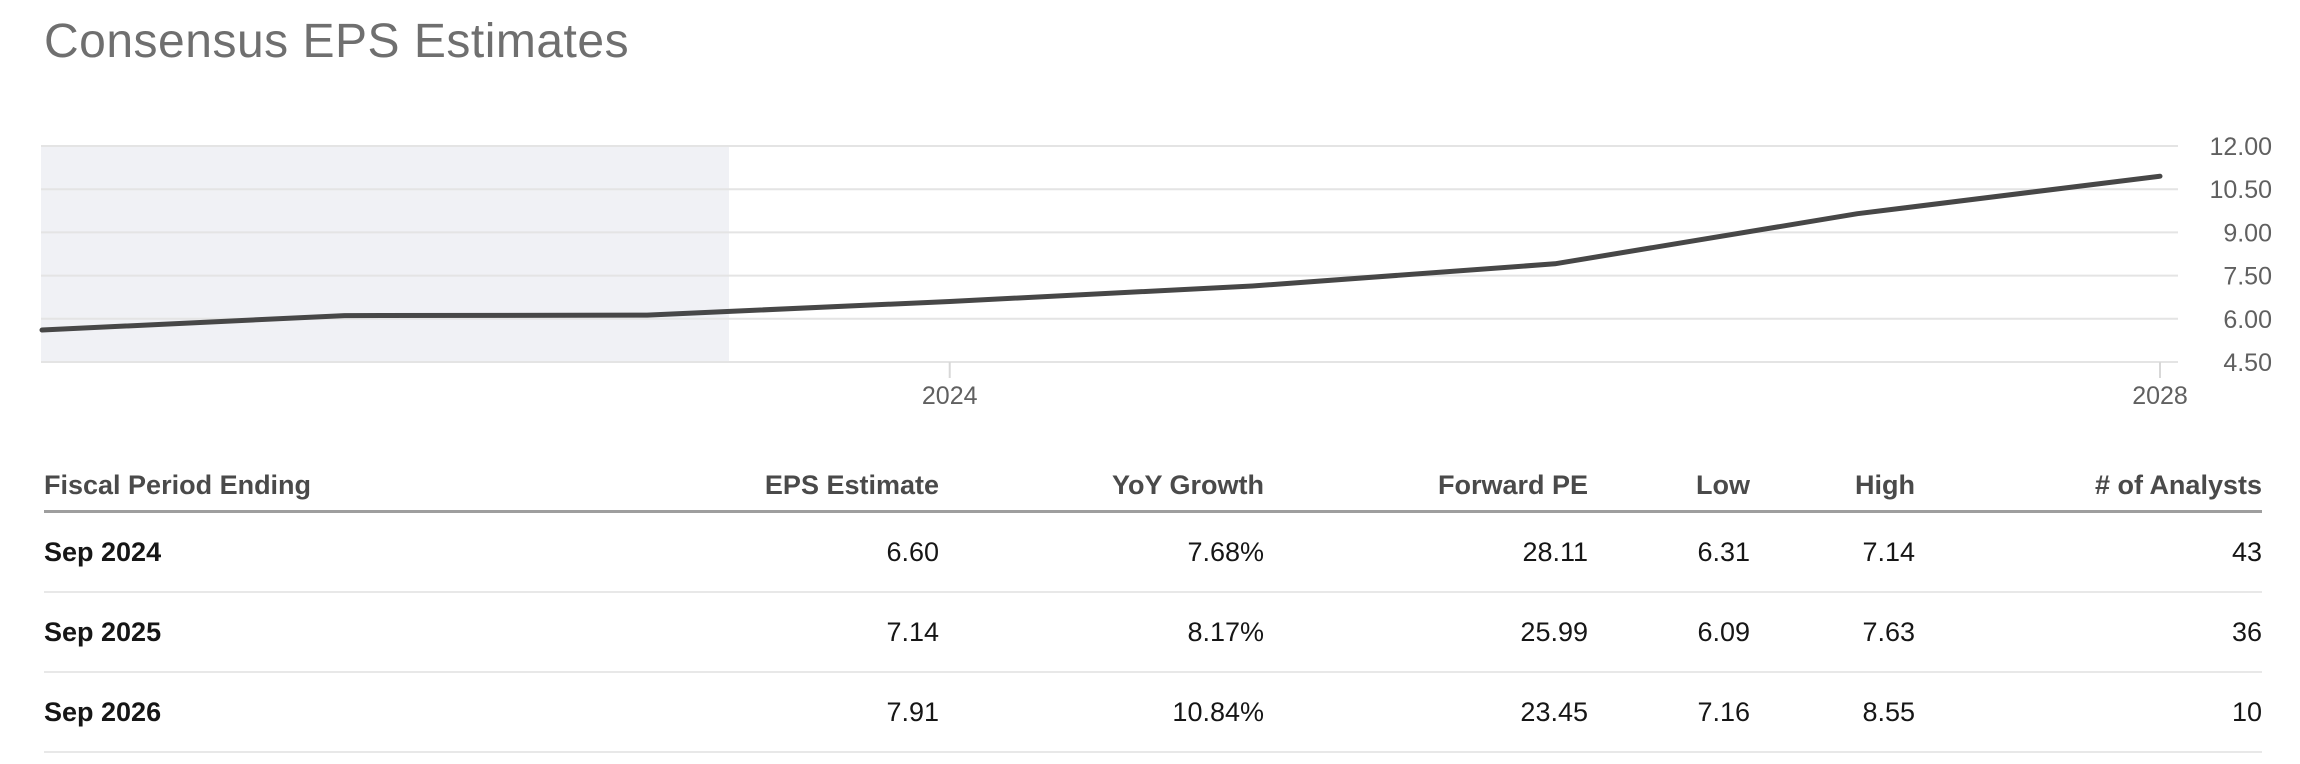 This screenshot has height=764, width=2300. What do you see at coordinates (1832, 486) in the screenshot?
I see `column-header-high: High` at bounding box center [1832, 486].